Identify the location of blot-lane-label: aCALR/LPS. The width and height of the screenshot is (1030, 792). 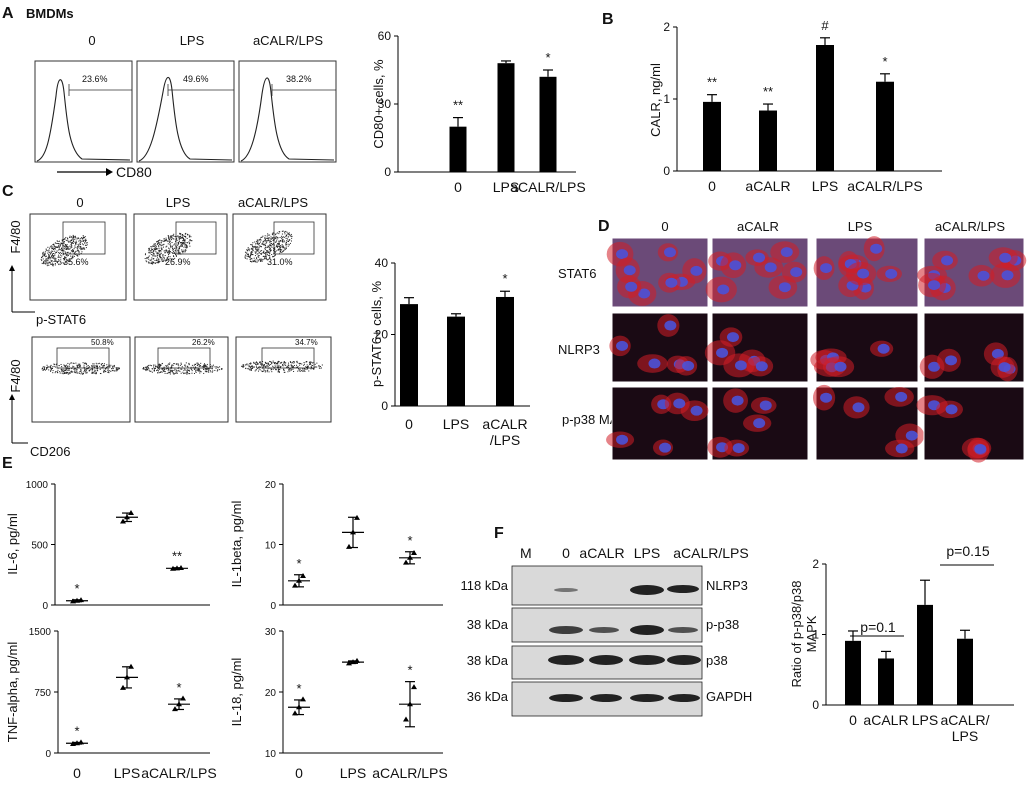
(710, 553).